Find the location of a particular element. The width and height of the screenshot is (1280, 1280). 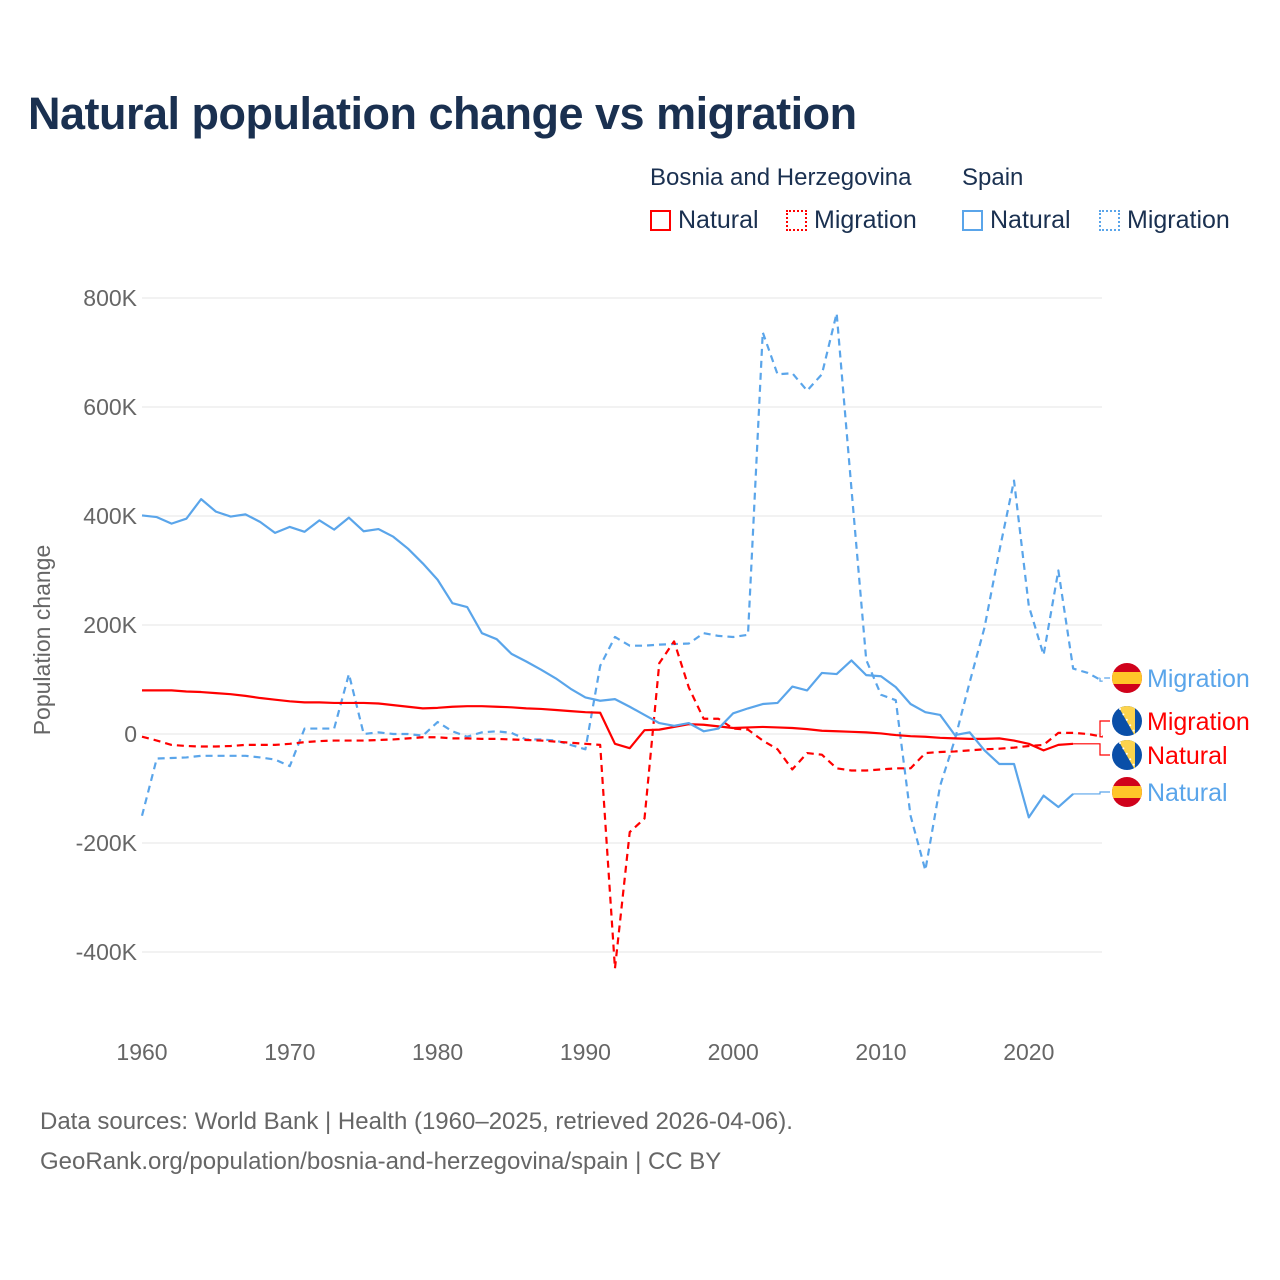

series-line-bosnia-and-herzegovina-natural is located at coordinates (608, 720).